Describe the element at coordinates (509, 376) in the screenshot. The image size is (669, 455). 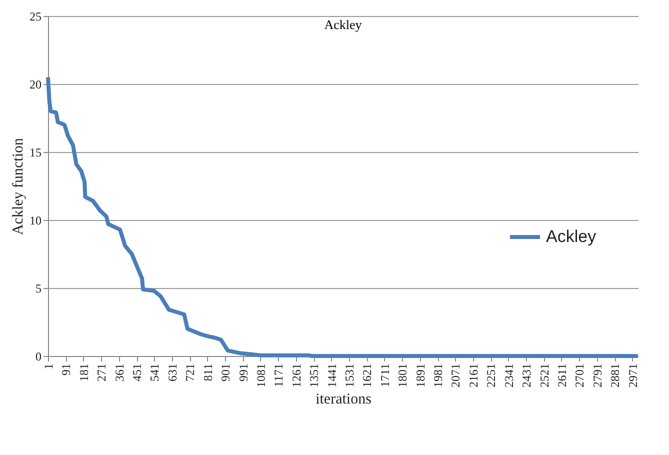
I see `x-tick-label: 2341` at that location.